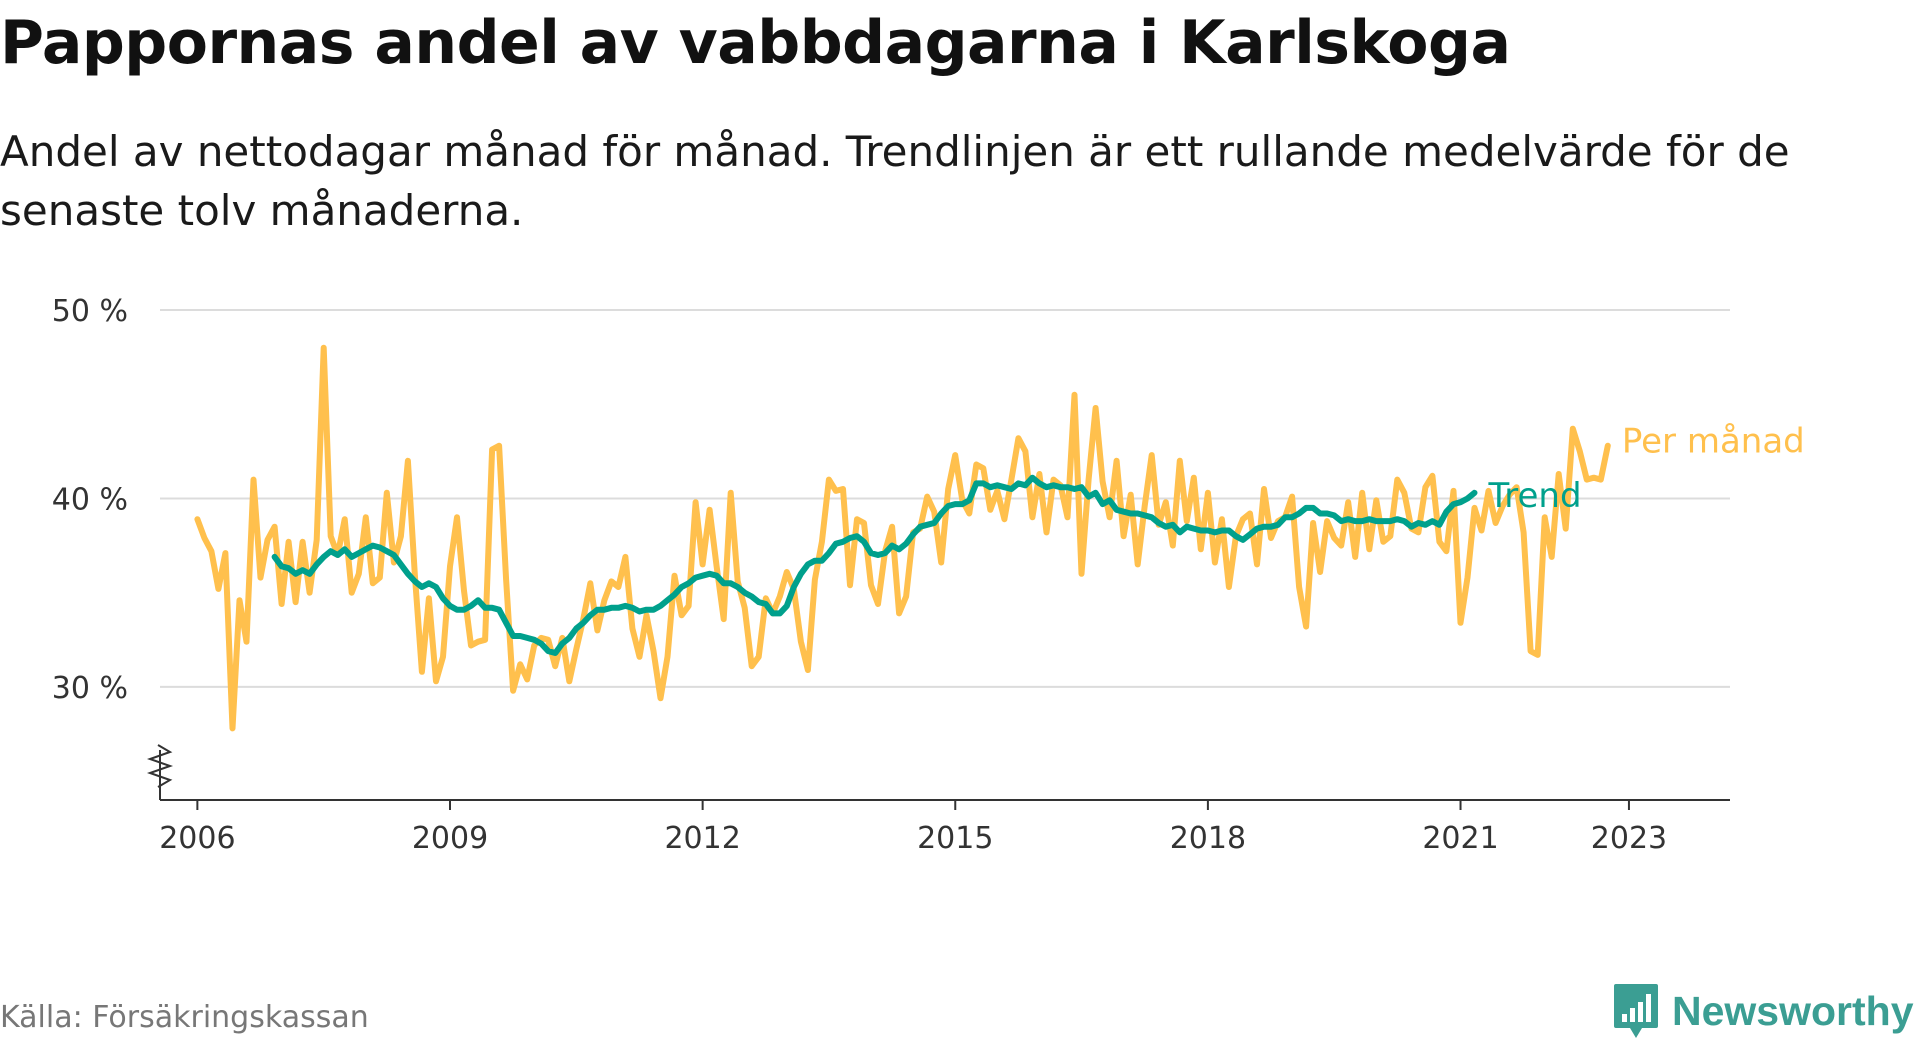 The width and height of the screenshot is (1920, 1040). Describe the element at coordinates (160, 766) in the screenshot. I see `axis-break-icon` at that location.